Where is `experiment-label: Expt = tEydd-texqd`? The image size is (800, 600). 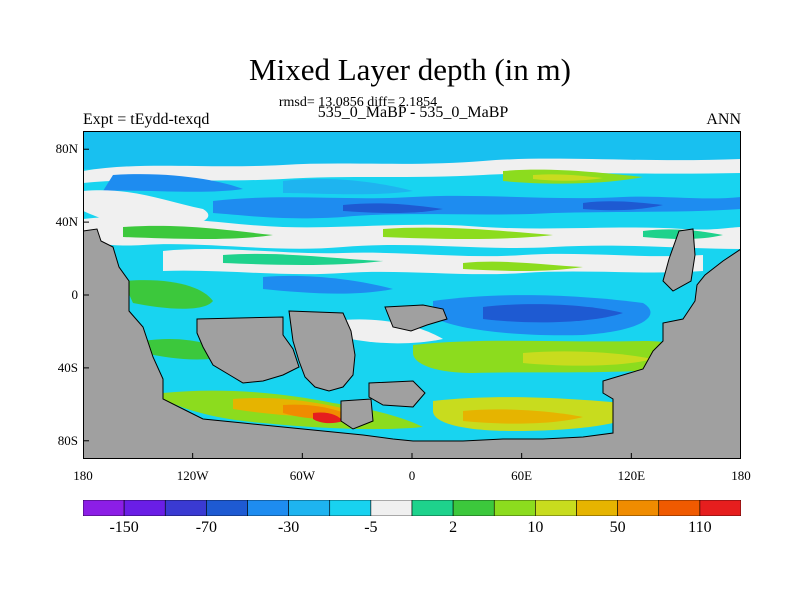
experiment-label: Expt = tEydd-texqd is located at coordinates (146, 119).